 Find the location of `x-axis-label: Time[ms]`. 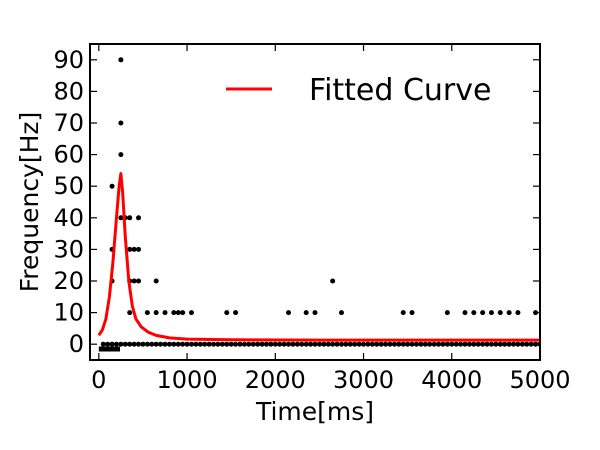

x-axis-label: Time[ms] is located at coordinates (314, 411).